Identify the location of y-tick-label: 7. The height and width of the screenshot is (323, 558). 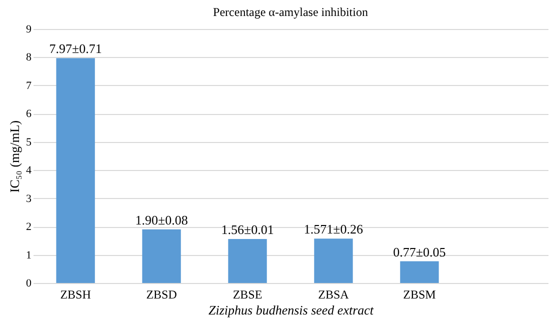
(29, 86).